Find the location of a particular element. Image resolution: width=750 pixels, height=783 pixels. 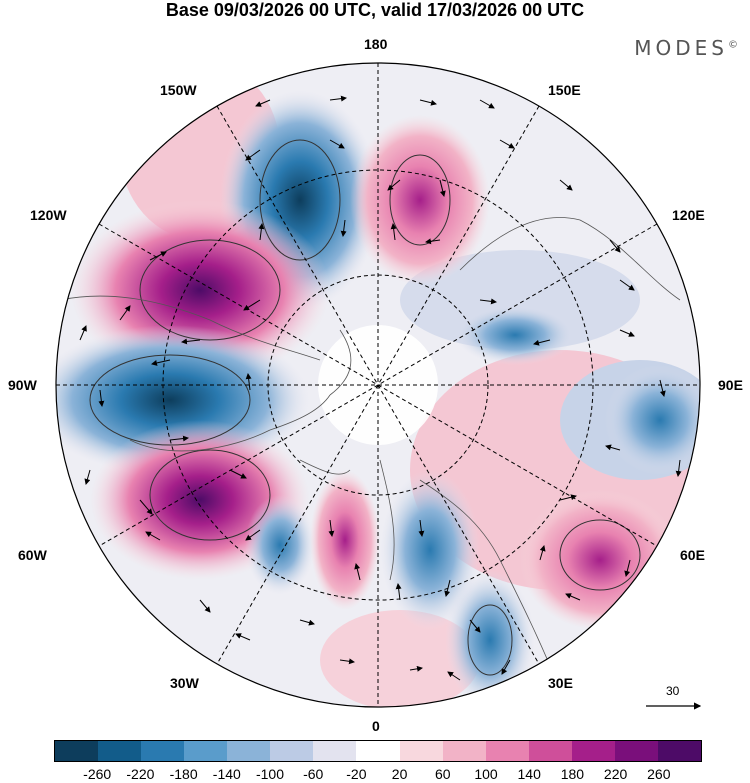

reference-vector-label: 30 is located at coordinates (673, 691).